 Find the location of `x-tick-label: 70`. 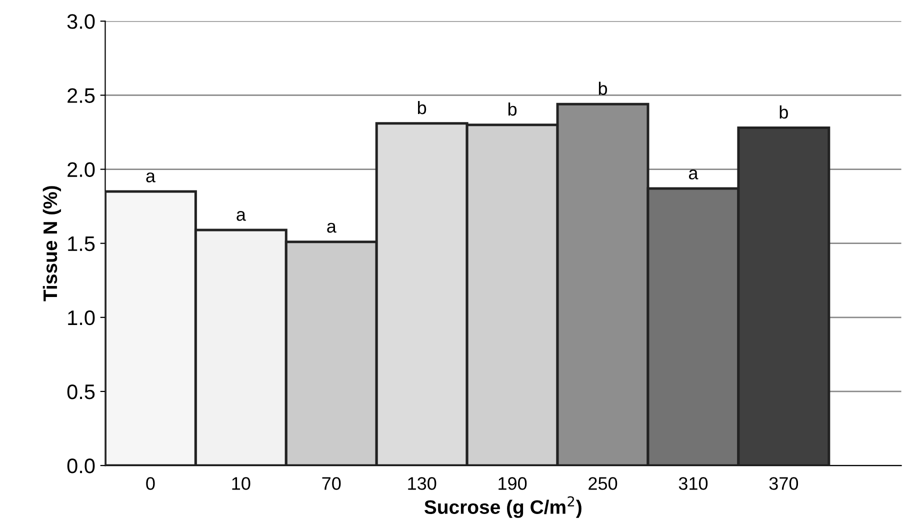

x-tick-label: 70 is located at coordinates (331, 483).